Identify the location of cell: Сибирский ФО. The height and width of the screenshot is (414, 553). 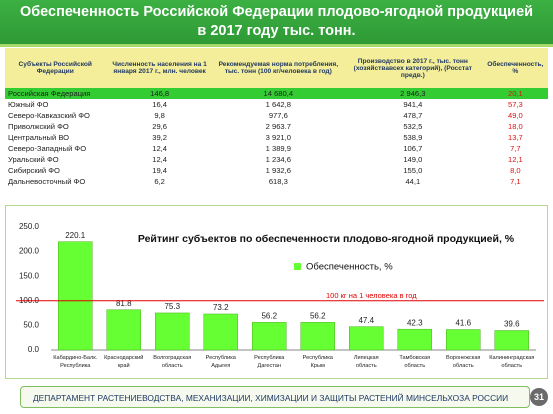
(34, 170).